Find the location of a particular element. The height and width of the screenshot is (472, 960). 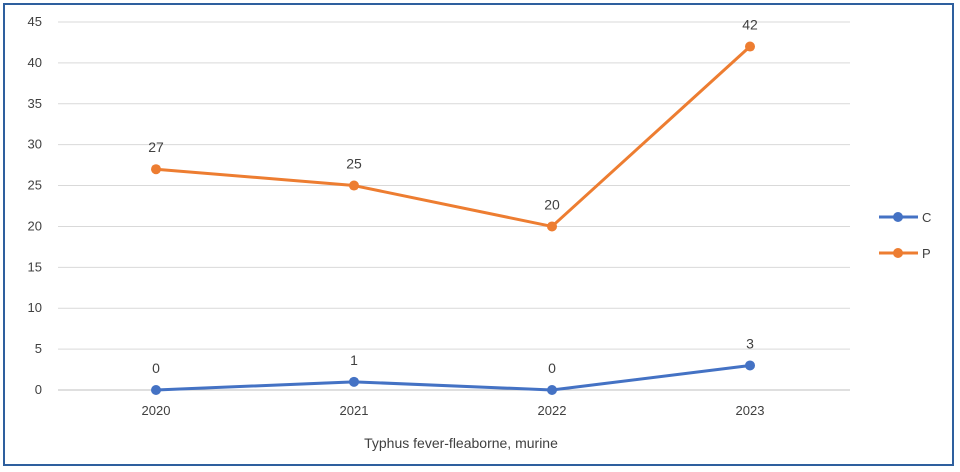

data-label-P: 25 is located at coordinates (354, 164).